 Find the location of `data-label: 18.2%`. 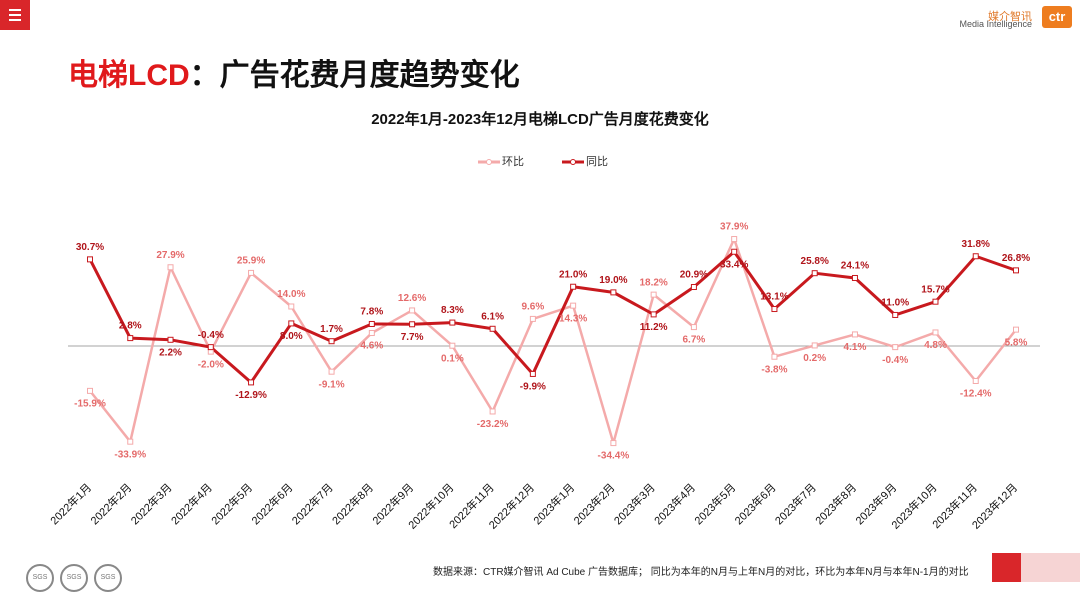

data-label: 18.2% is located at coordinates (653, 282).